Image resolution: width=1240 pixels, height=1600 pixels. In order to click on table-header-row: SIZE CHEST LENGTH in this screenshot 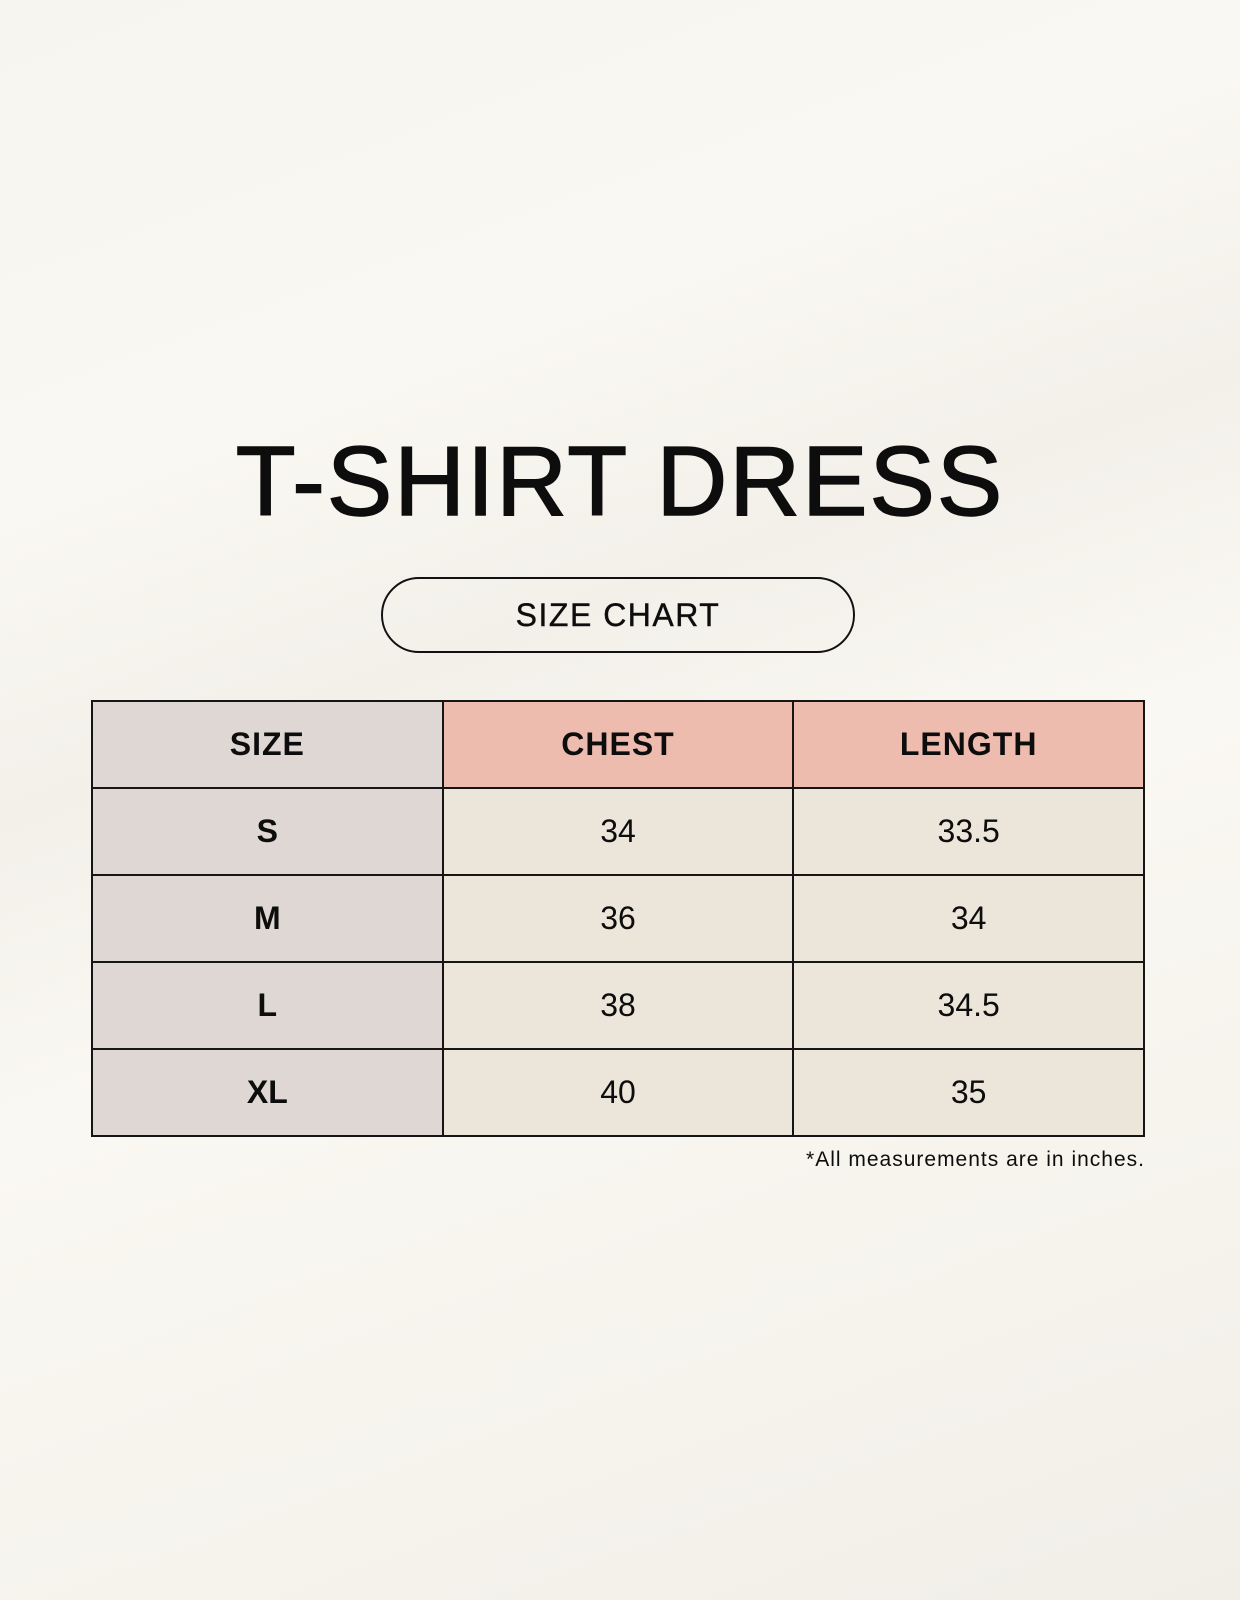, I will do `click(618, 744)`.